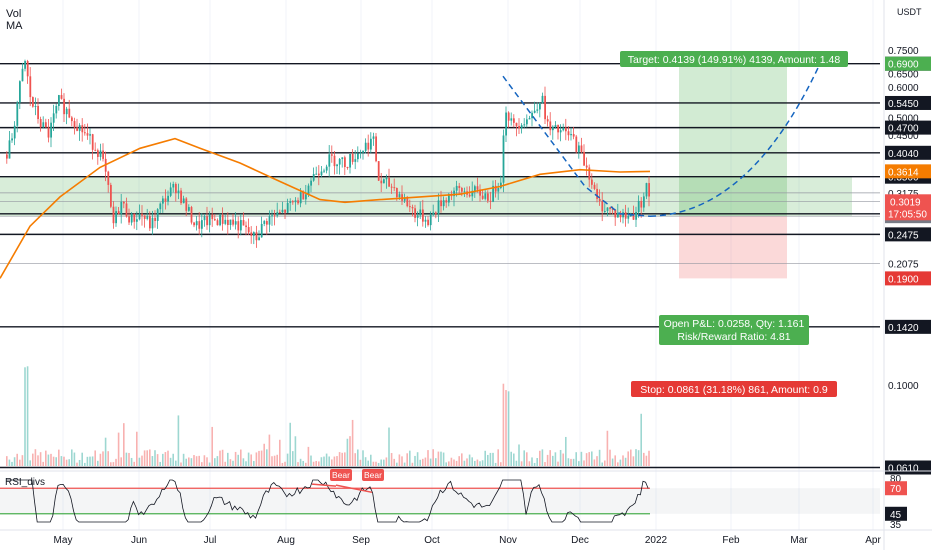 The image size is (932, 550). What do you see at coordinates (210, 540) in the screenshot?
I see `x-tick-label: Jul` at bounding box center [210, 540].